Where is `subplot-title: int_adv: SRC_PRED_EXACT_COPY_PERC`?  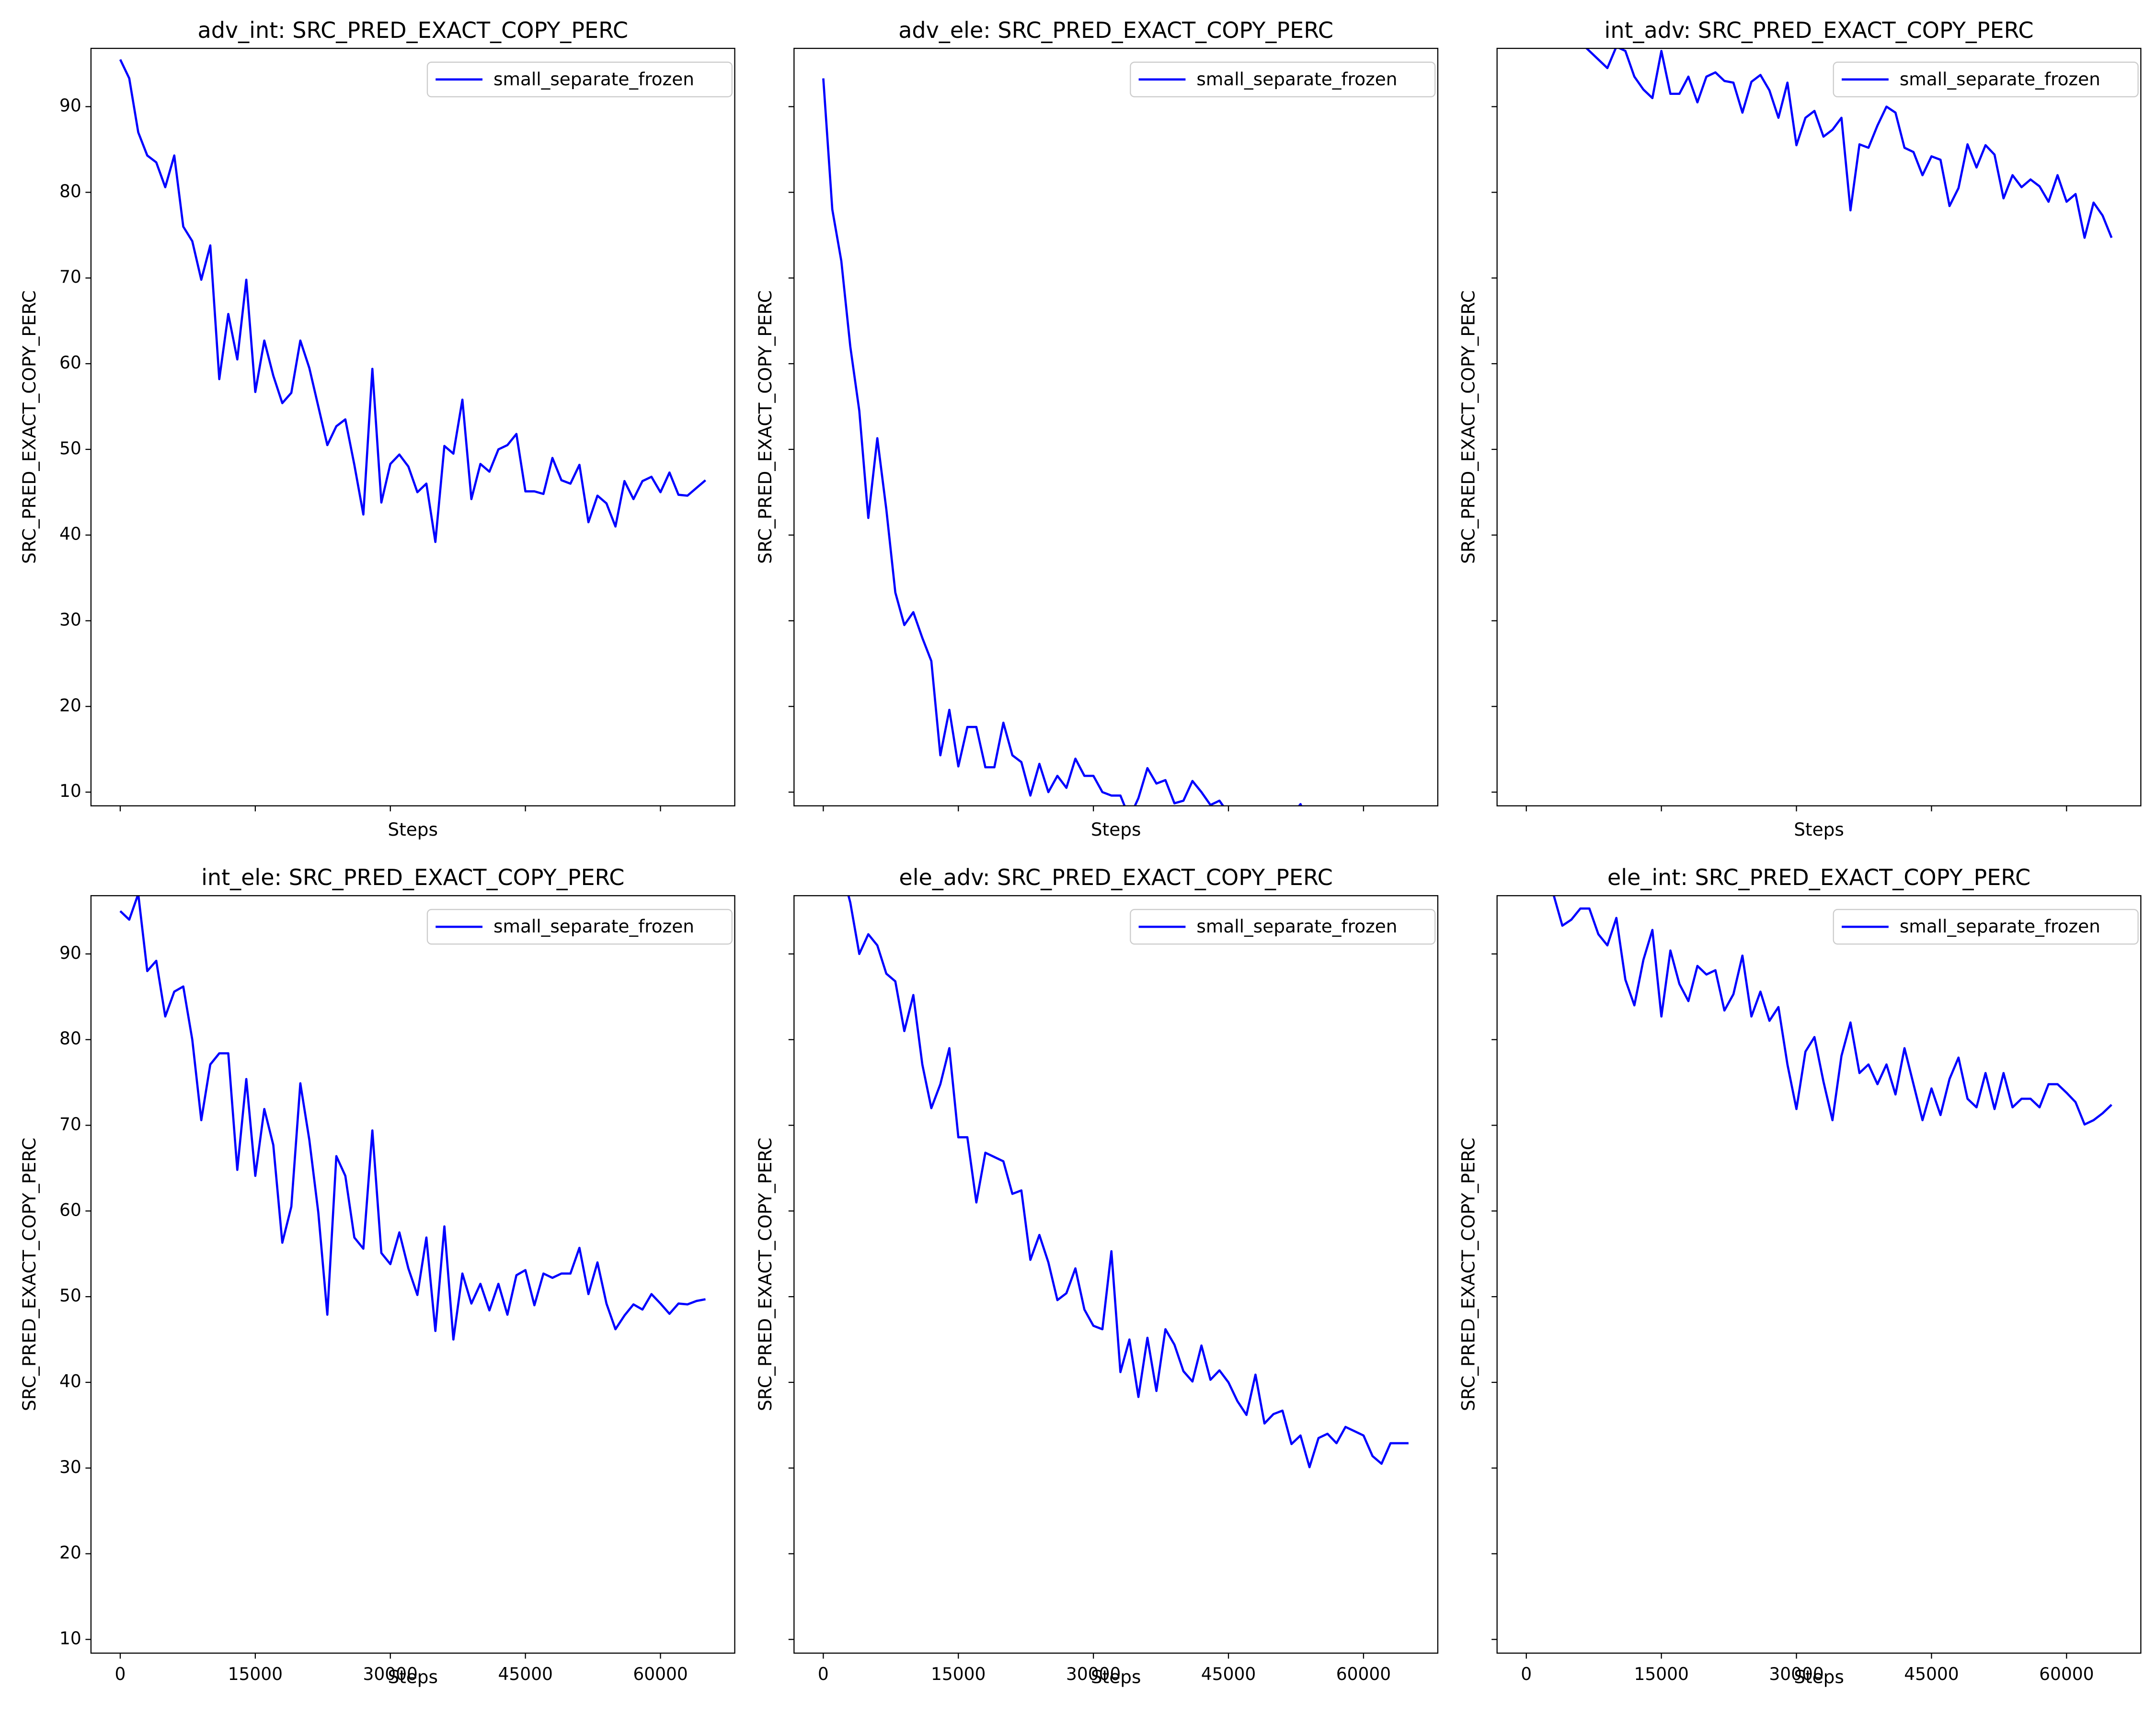
subplot-title: int_adv: SRC_PRED_EXACT_COPY_PERC is located at coordinates (1819, 30).